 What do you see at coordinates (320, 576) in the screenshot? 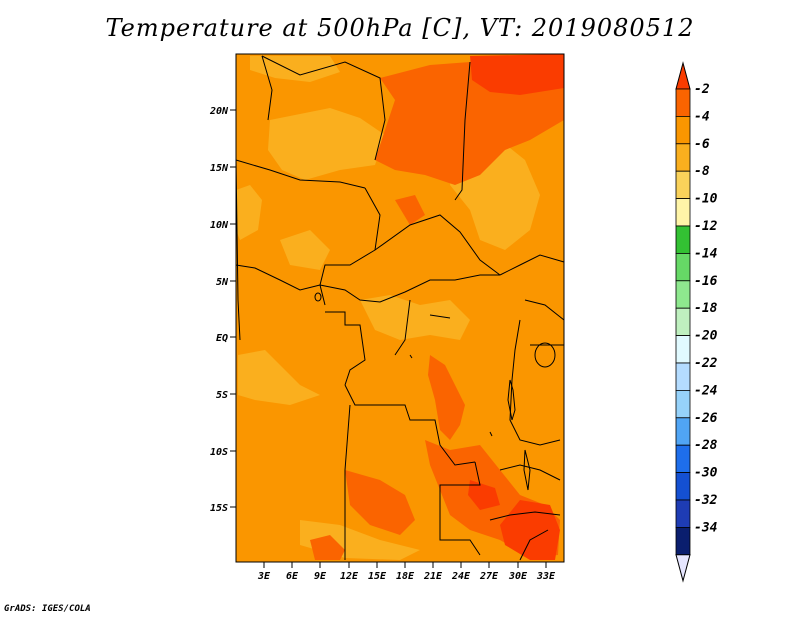
I see `lon-label: 9E` at bounding box center [320, 576].